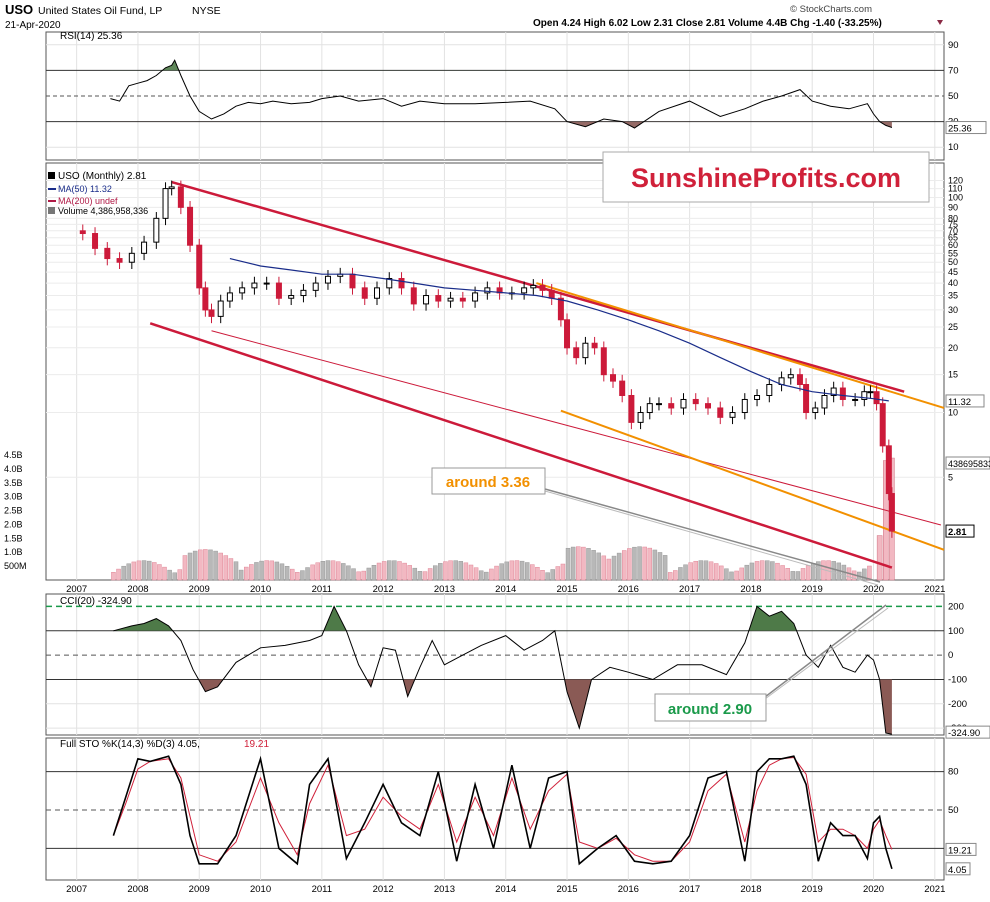 This screenshot has width=990, height=902. Describe the element at coordinates (628, 889) in the screenshot. I see `x-tick-label-bottom: 2016` at that location.